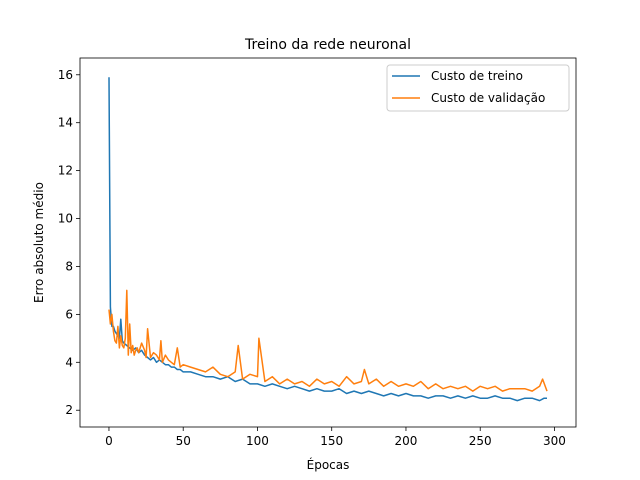 Image resolution: width=640 pixels, height=480 pixels. I want to click on legend-label-validation: Custo de validação, so click(488, 98).